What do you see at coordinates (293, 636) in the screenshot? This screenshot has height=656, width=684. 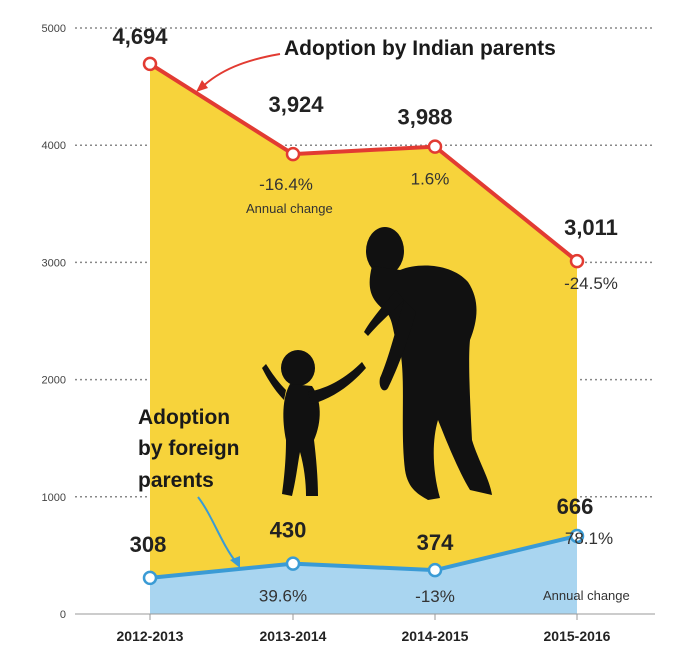 I see `x-tick-label: 2013-2014` at bounding box center [293, 636].